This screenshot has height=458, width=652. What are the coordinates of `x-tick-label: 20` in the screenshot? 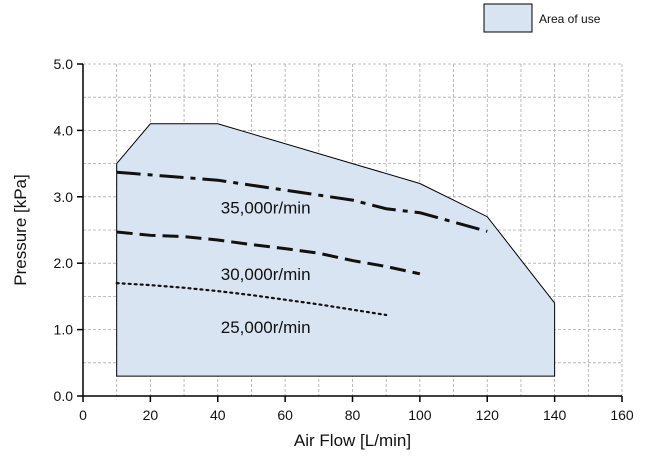 It's located at (151, 415).